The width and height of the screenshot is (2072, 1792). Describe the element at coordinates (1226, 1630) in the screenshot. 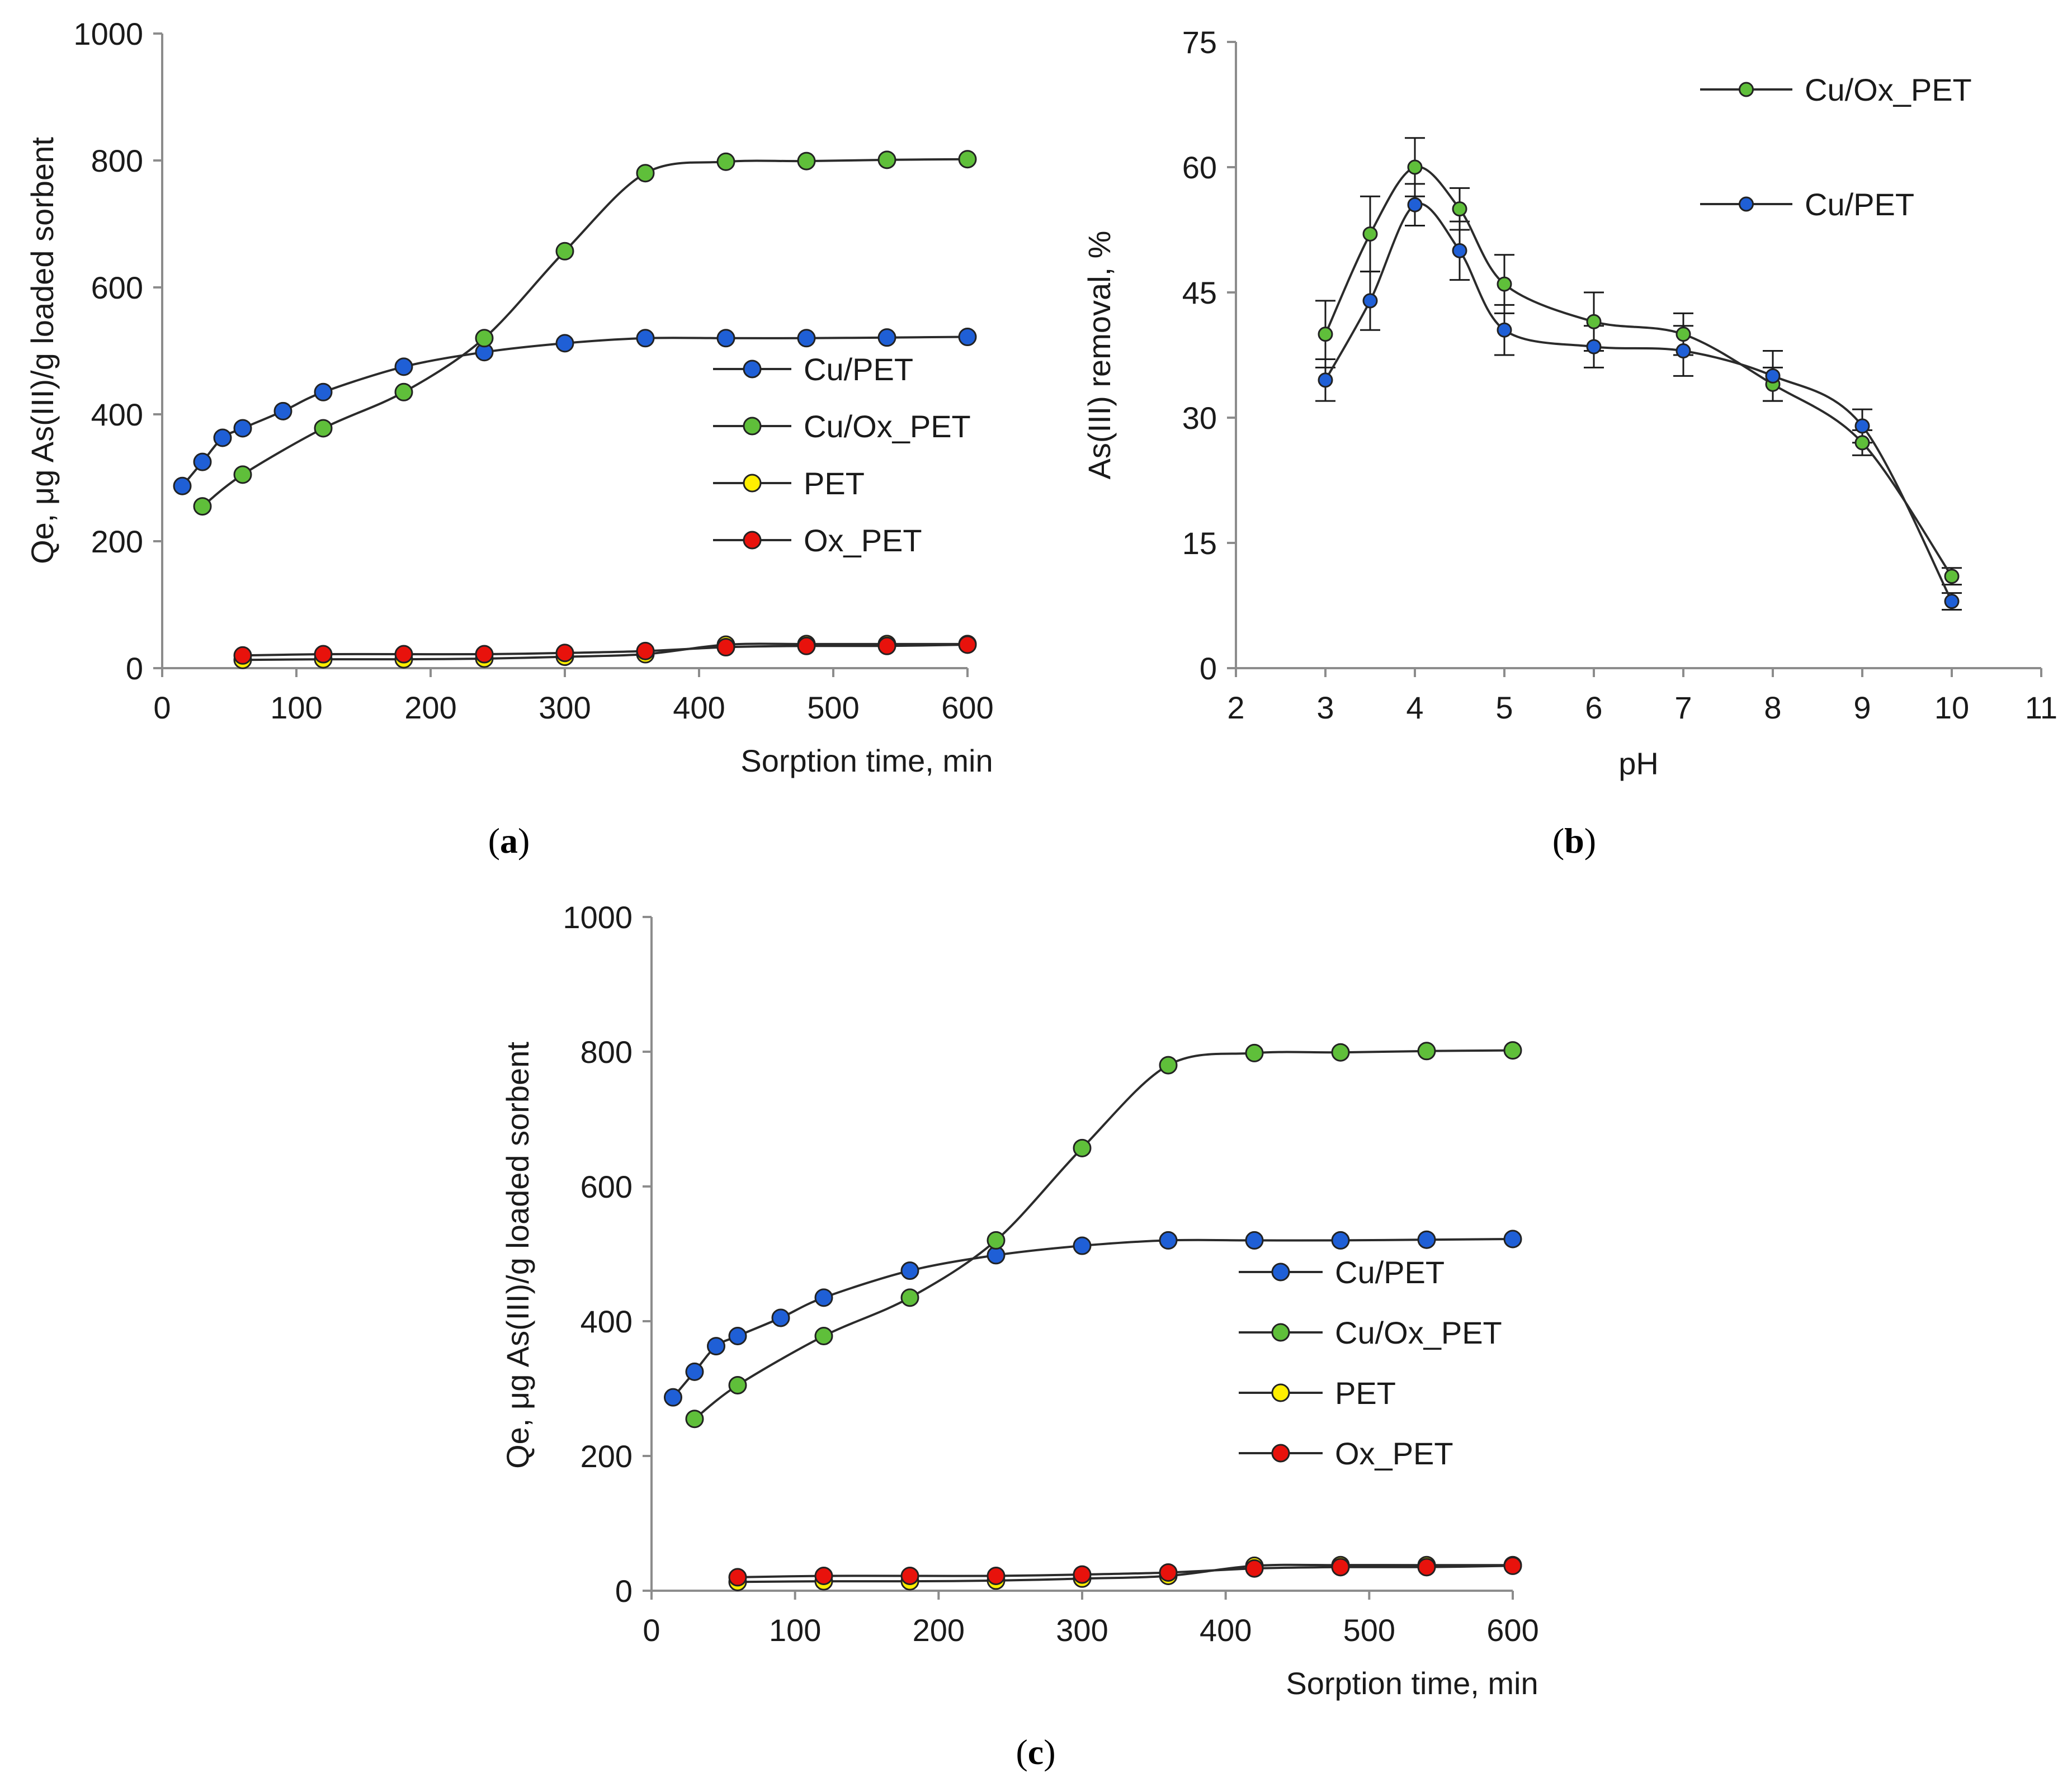

I see `x-tick-label: 400` at that location.